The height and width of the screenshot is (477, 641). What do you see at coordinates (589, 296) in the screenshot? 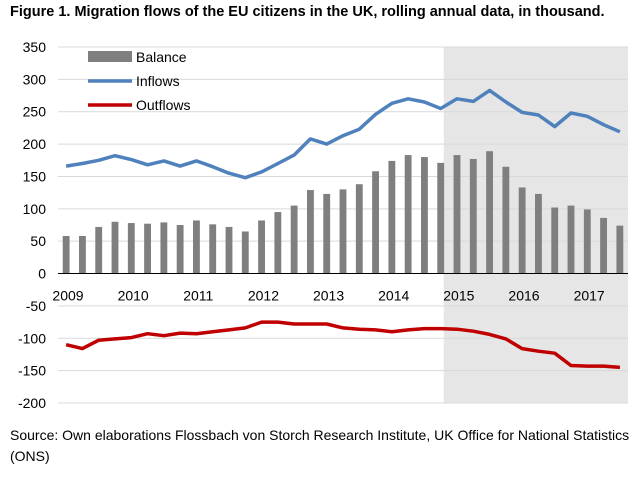
I see `x-tick-label: 2017` at bounding box center [589, 296].